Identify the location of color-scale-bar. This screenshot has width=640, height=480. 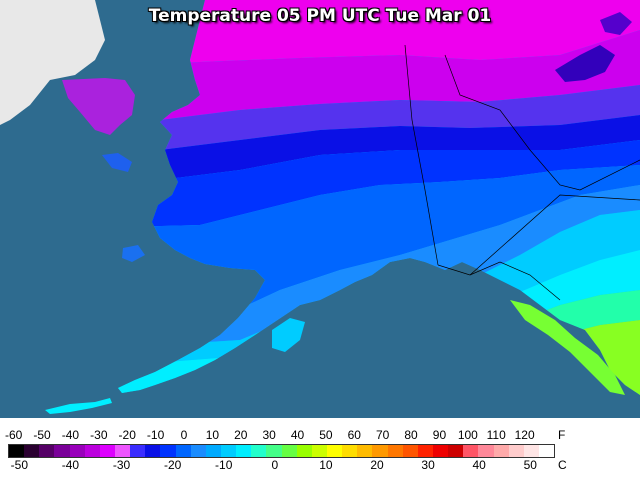
(281, 451).